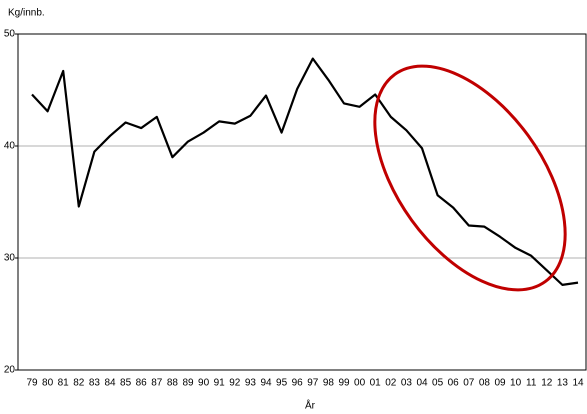 The width and height of the screenshot is (587, 414). I want to click on x-tick-label: 79, so click(32, 383).